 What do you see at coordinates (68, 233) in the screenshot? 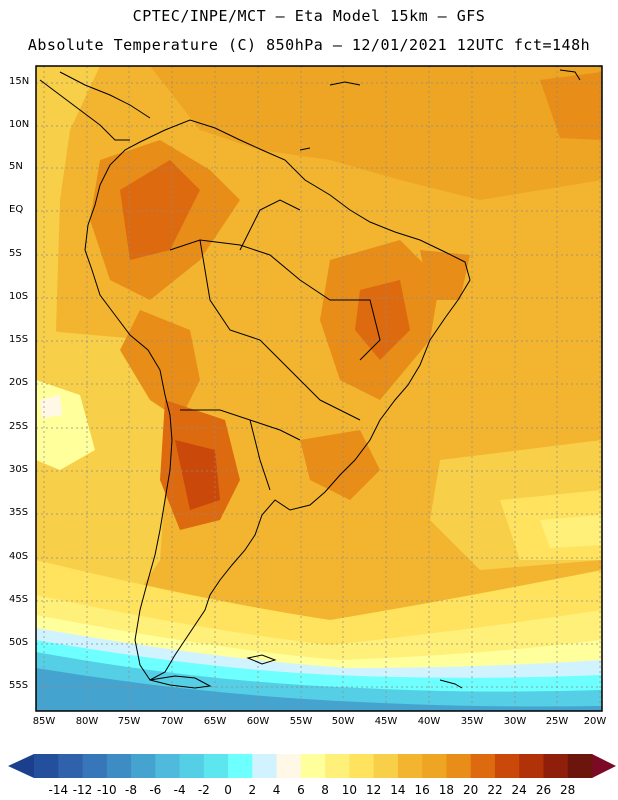
I see `field-14-16-west` at bounding box center [68, 233].